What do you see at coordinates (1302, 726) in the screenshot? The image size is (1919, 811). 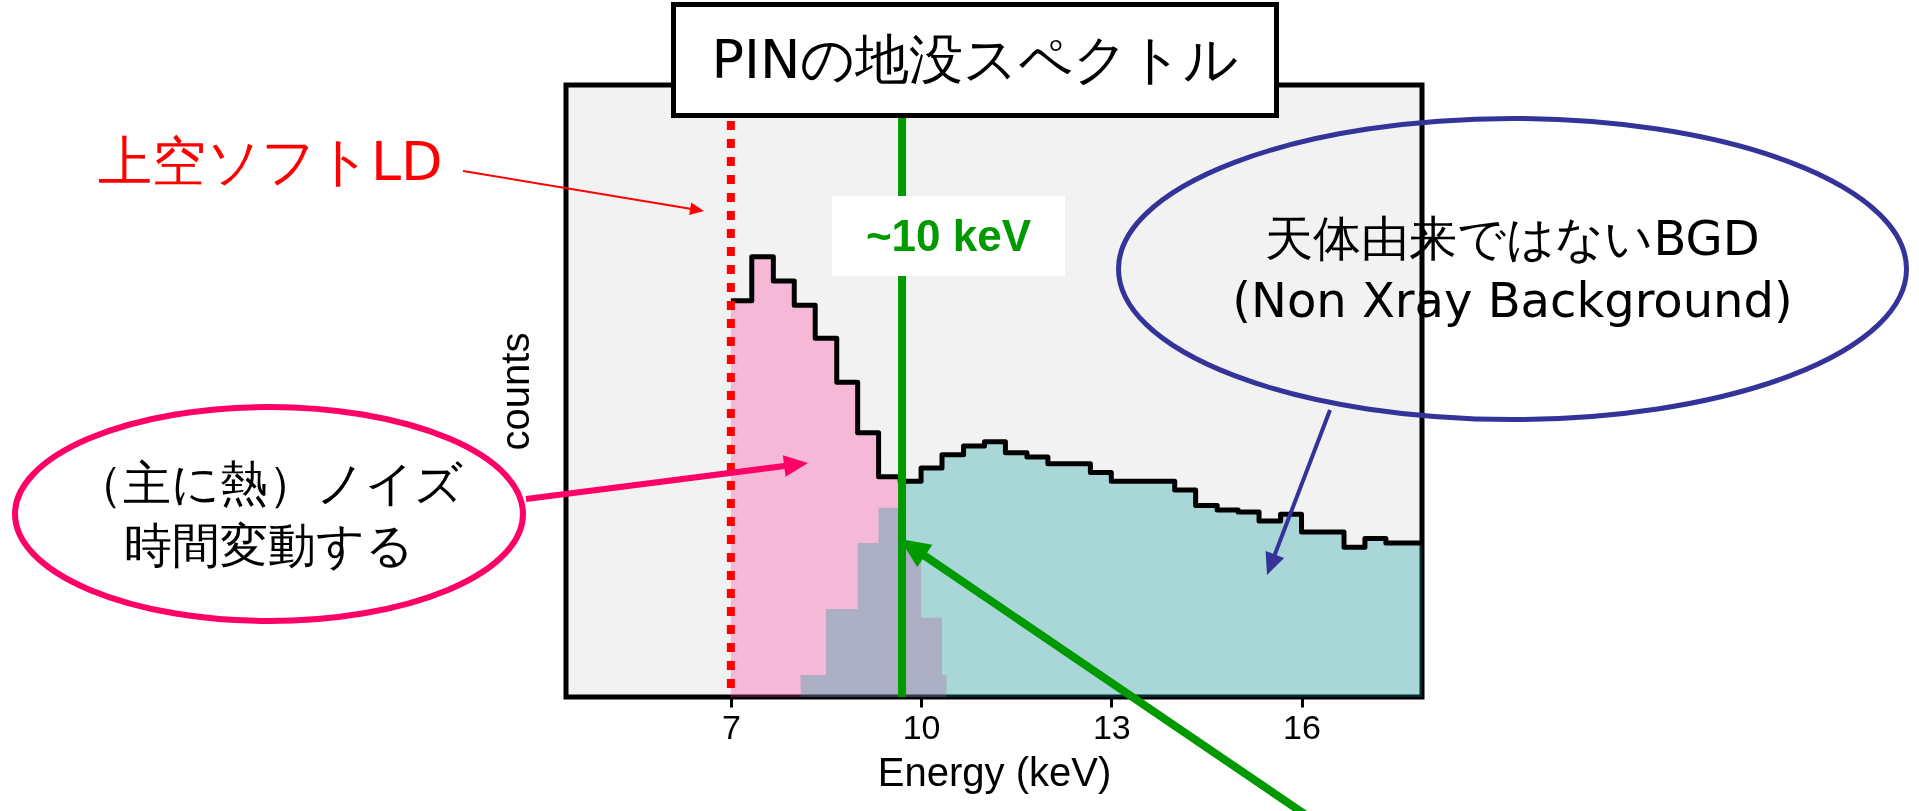 I see `x-tick-label: 16` at bounding box center [1302, 726].